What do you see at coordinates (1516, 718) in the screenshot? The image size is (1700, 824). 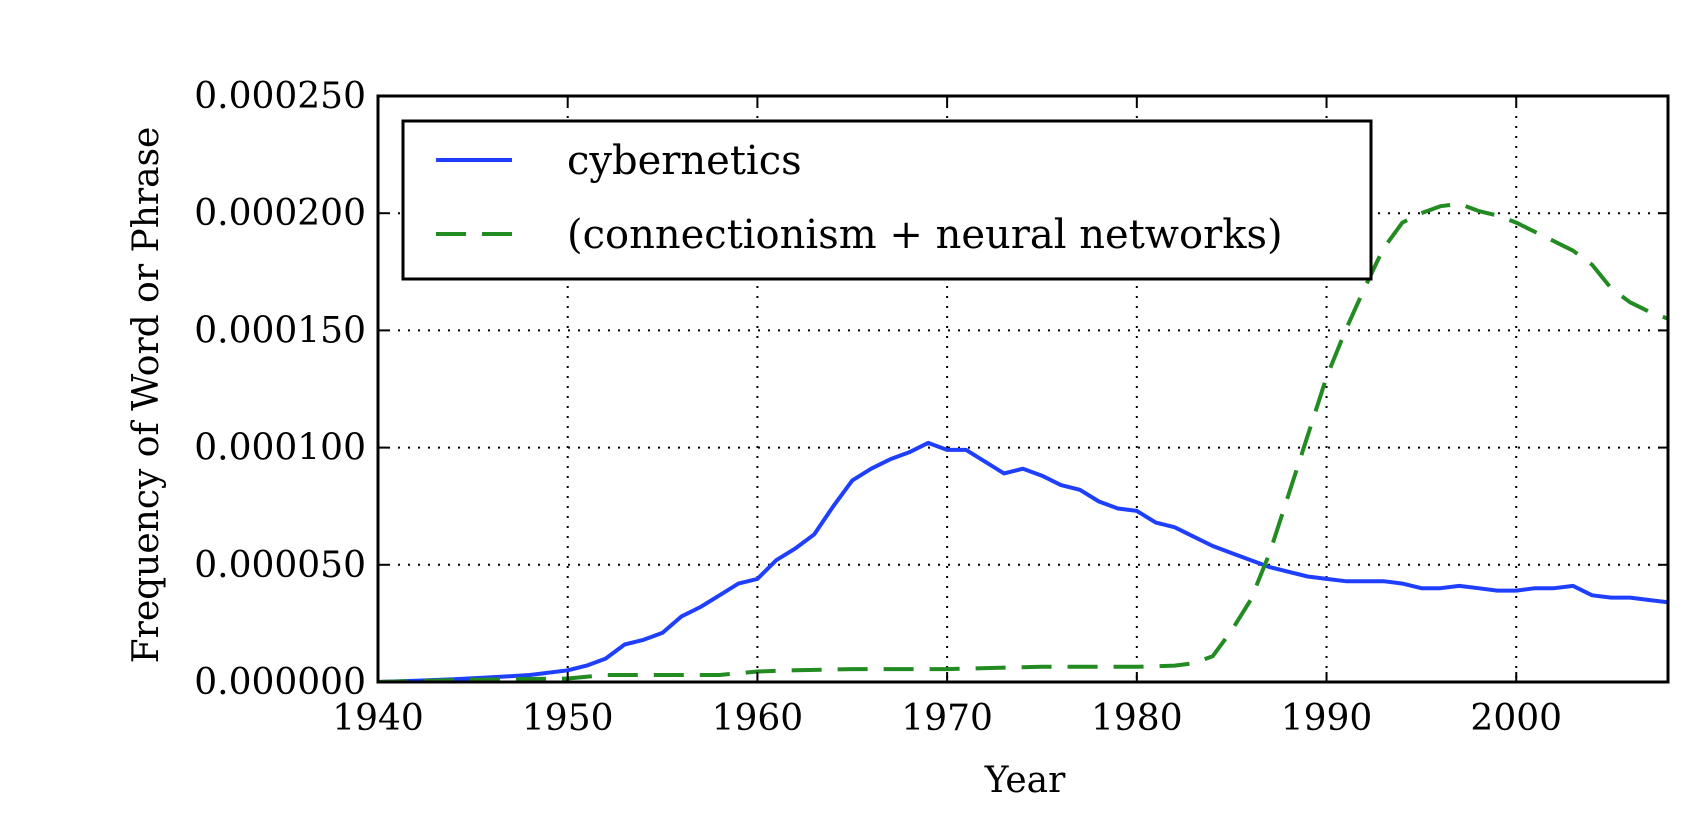 I see `x-tick-label: 2000` at bounding box center [1516, 718].